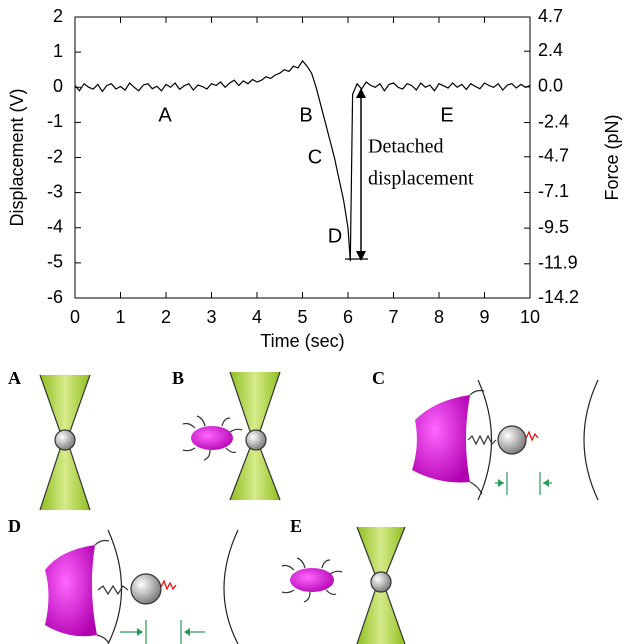  Describe the element at coordinates (553, 121) in the screenshot. I see `y2-tick-label: -2.4` at that location.